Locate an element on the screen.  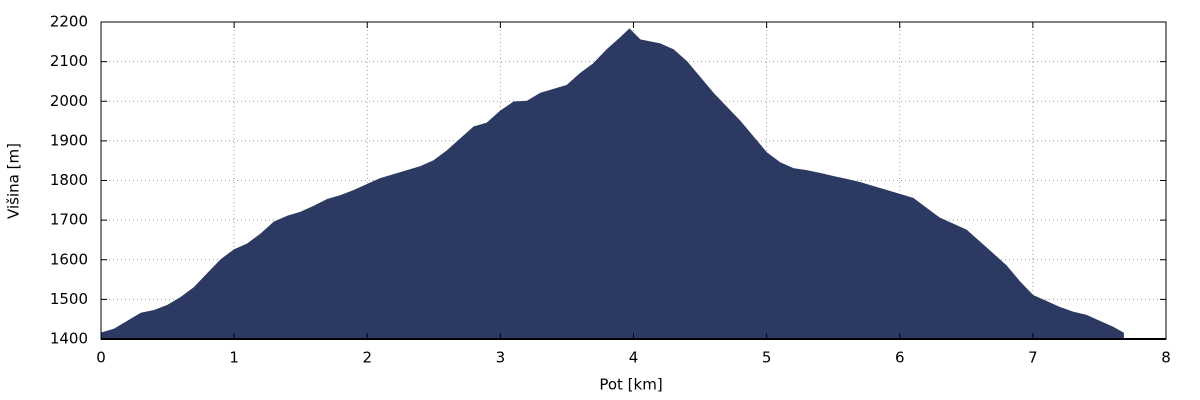
x-tick-label: 8 is located at coordinates (1166, 358).